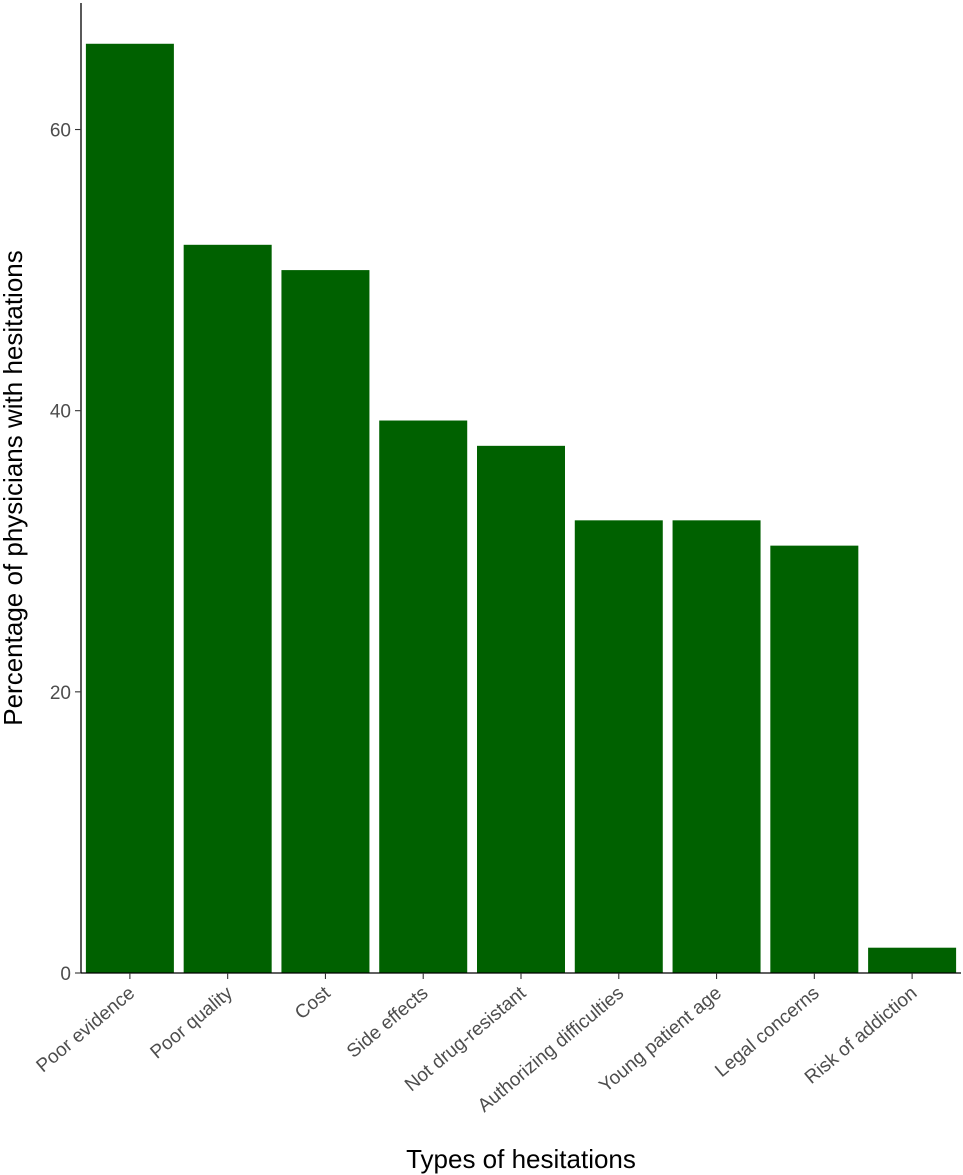  What do you see at coordinates (716, 746) in the screenshot?
I see `bar-young-patient-age` at bounding box center [716, 746].